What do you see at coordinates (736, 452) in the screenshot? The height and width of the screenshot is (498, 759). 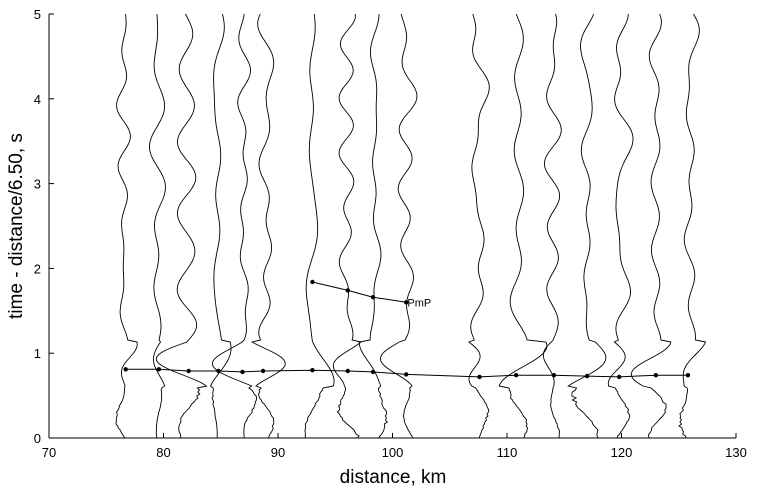 I see `x-tick-label: 130` at bounding box center [736, 452].